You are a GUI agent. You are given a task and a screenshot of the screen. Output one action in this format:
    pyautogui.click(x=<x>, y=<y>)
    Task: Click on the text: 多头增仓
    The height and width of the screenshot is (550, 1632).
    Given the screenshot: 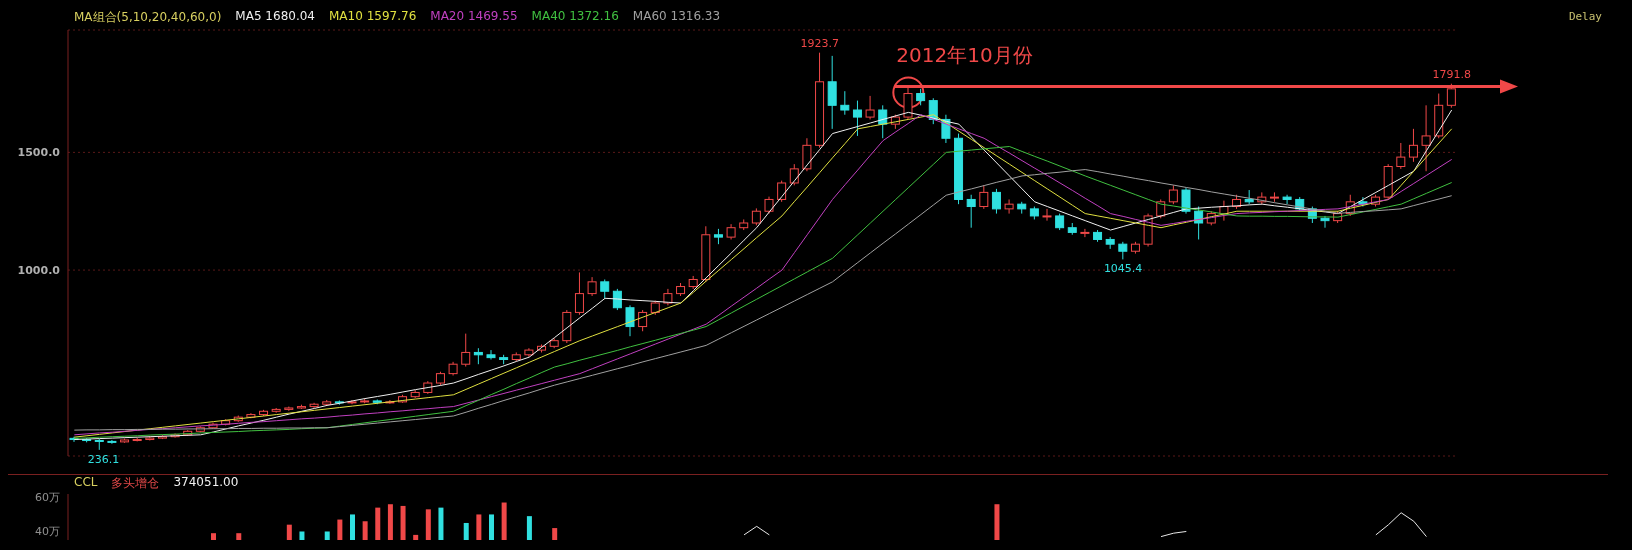 What is the action you would take?
    pyautogui.click(x=135, y=483)
    